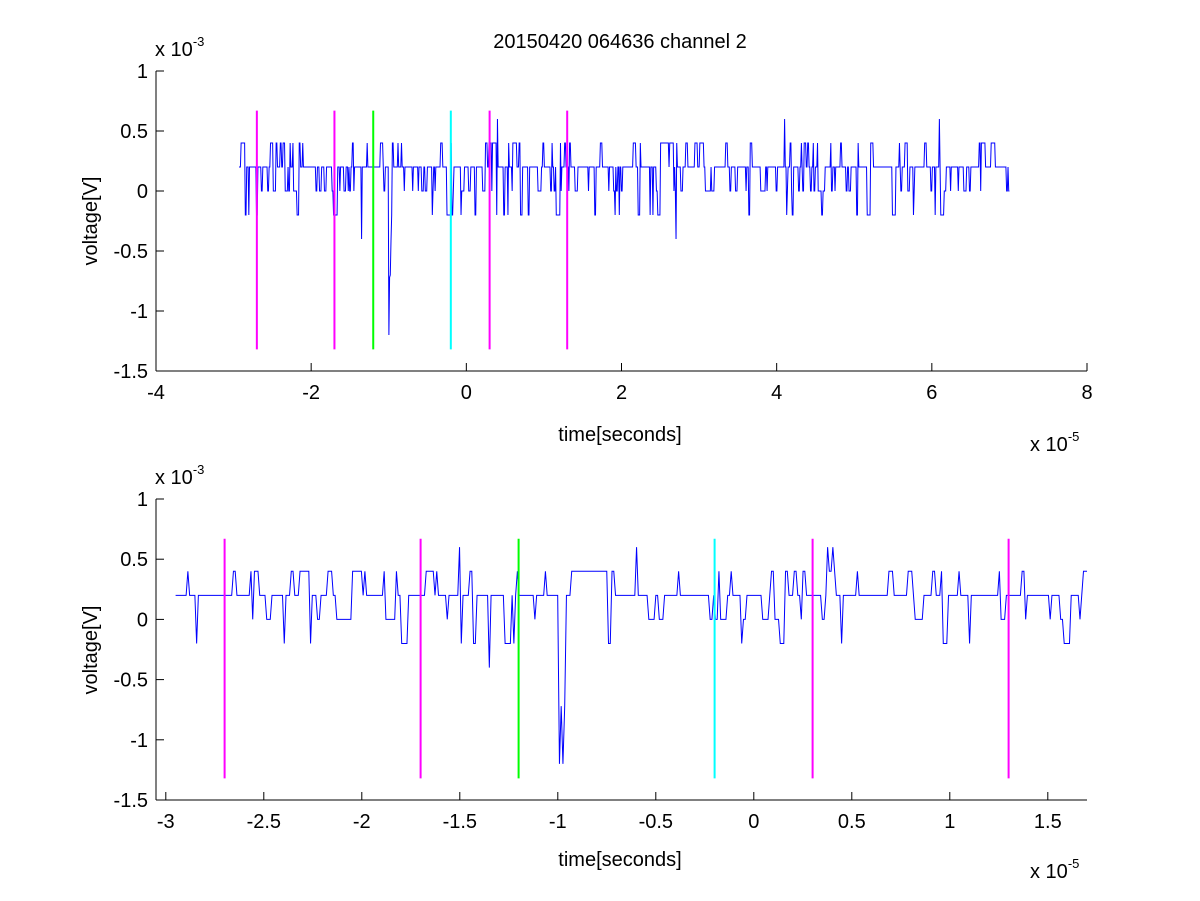  Describe the element at coordinates (156, 393) in the screenshot. I see `x-tick-label: -4` at that location.